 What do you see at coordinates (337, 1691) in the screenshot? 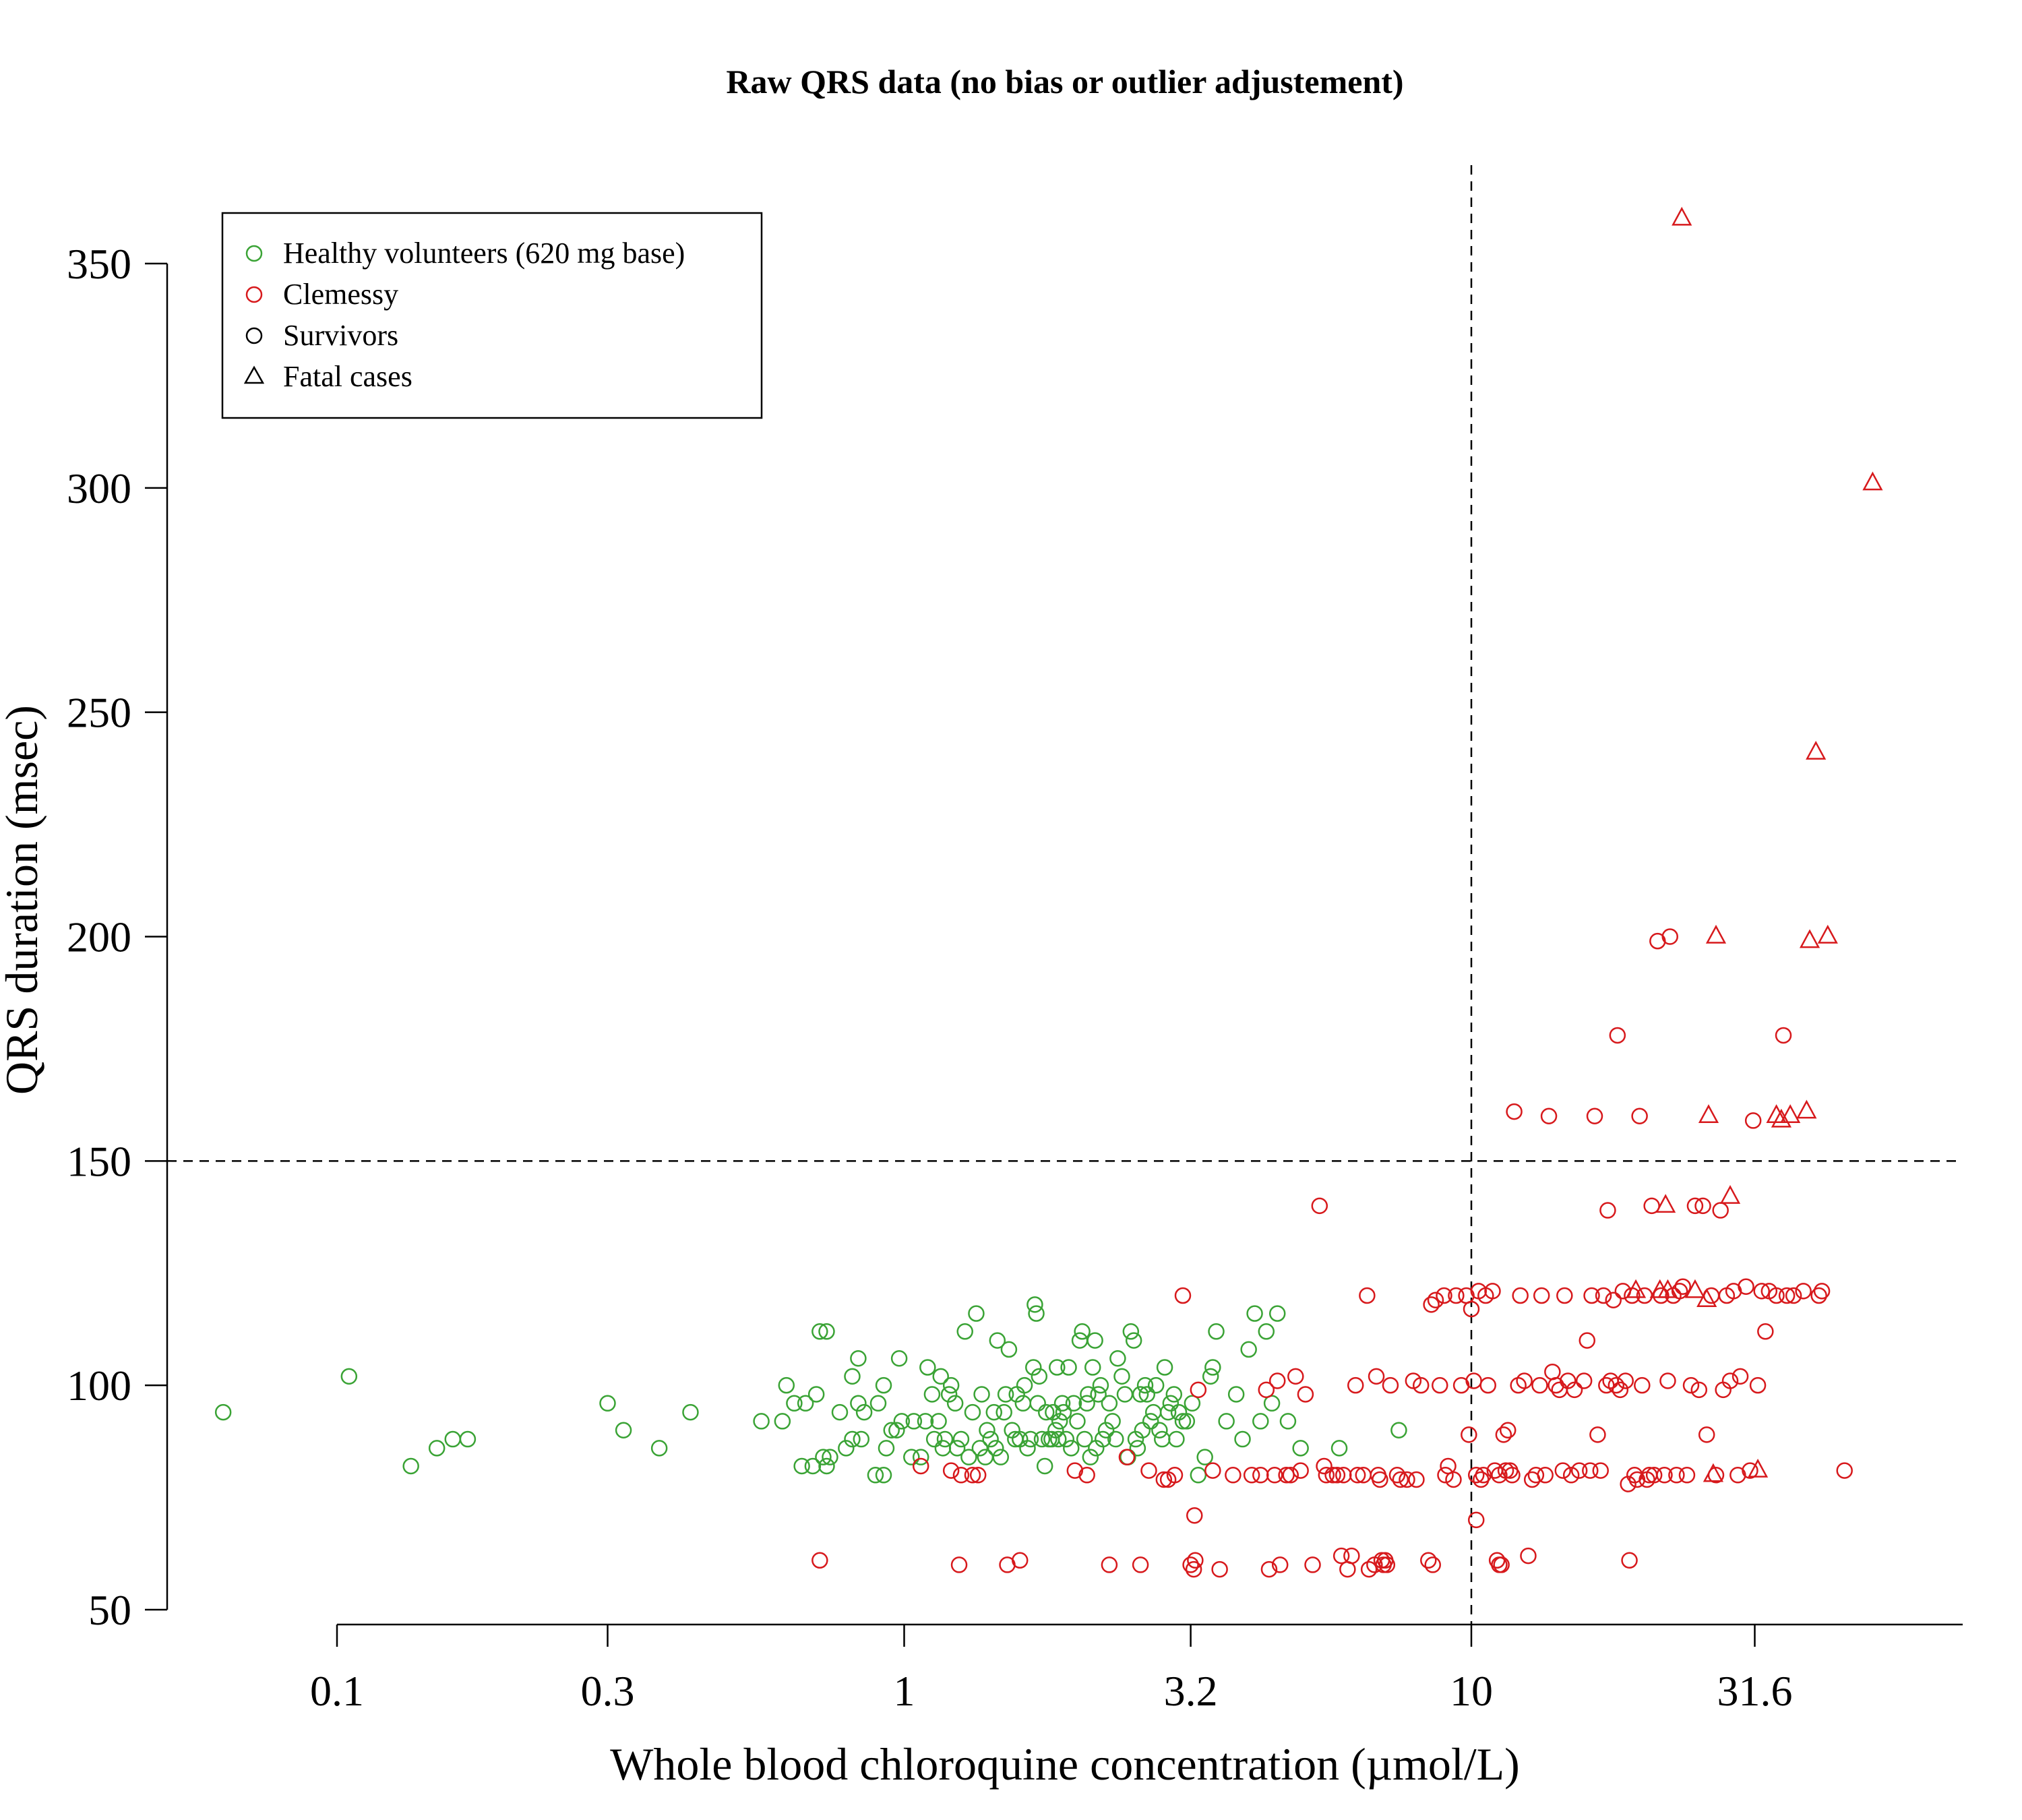
I see `x-tick-label-0.1: 0.1` at bounding box center [337, 1691].